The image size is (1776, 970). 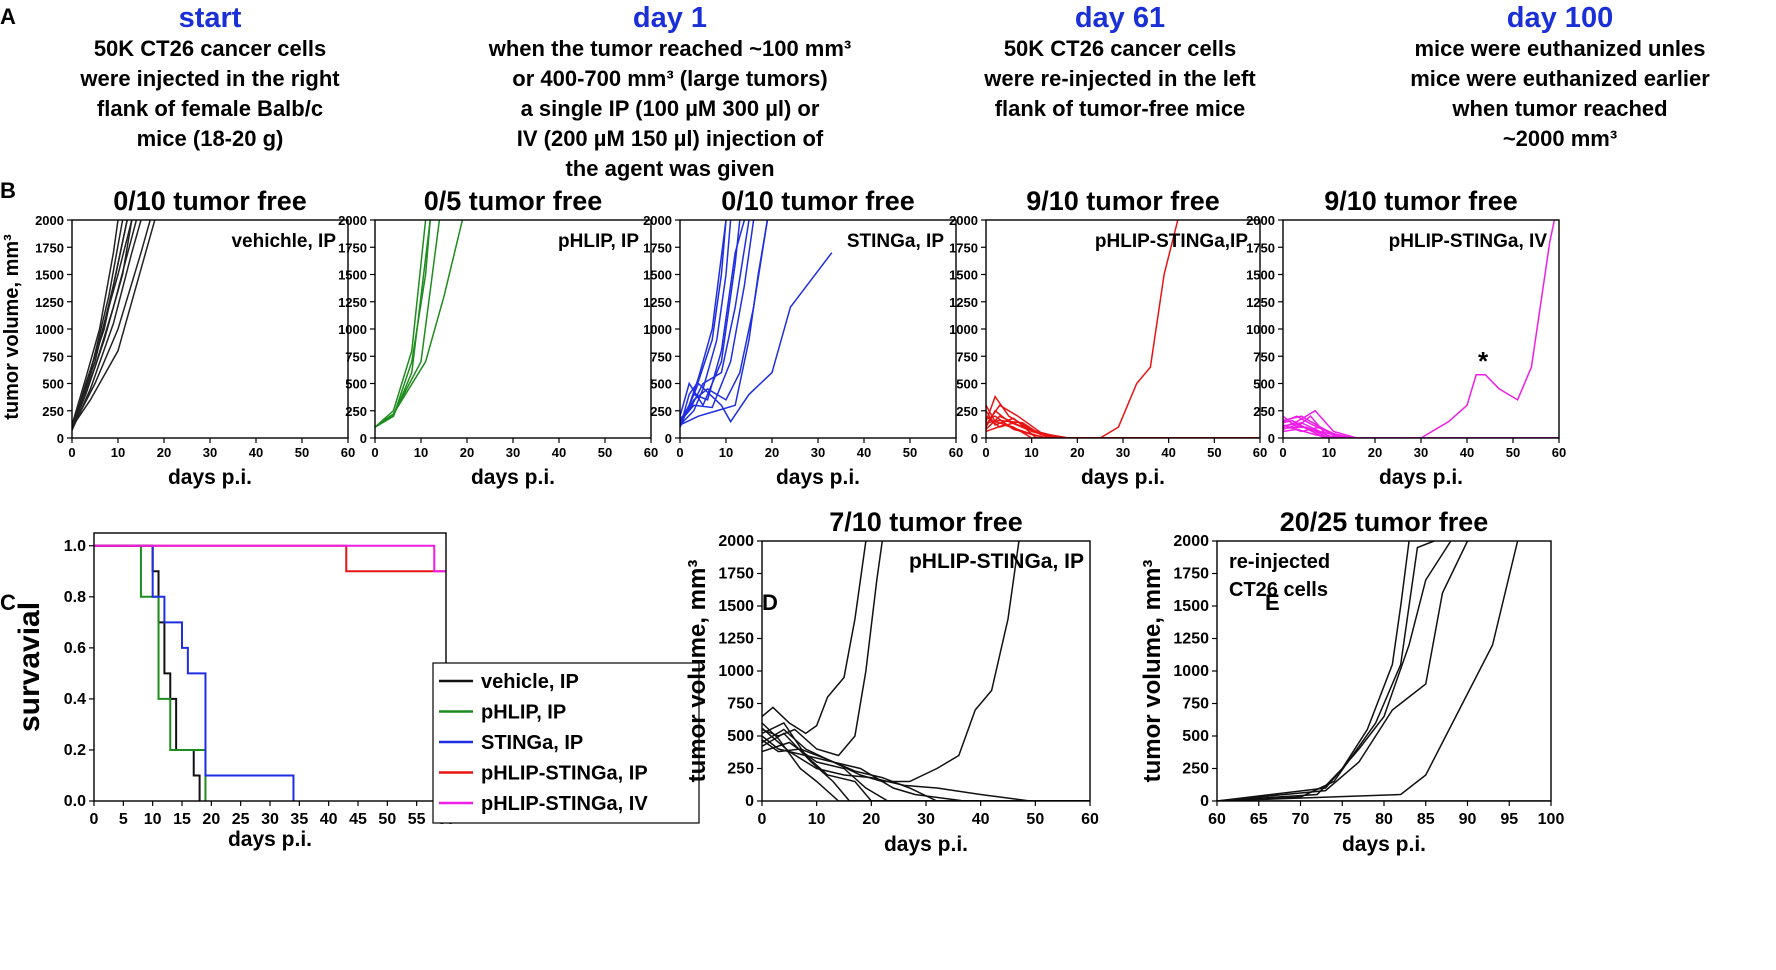 I want to click on y-tick-label-b5: 2000, so click(x=1260, y=220).